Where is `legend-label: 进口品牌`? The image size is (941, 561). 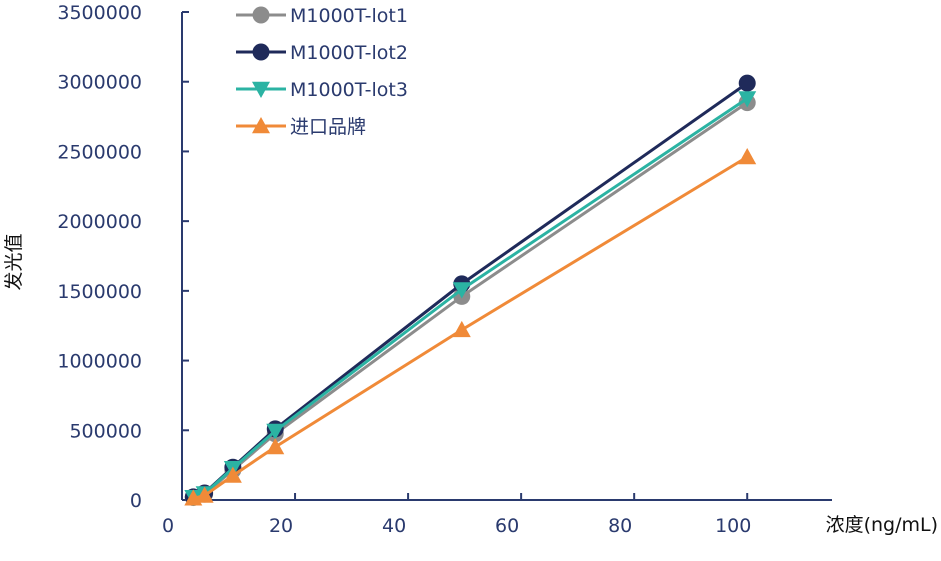 legend-label: 进口品牌 is located at coordinates (328, 127).